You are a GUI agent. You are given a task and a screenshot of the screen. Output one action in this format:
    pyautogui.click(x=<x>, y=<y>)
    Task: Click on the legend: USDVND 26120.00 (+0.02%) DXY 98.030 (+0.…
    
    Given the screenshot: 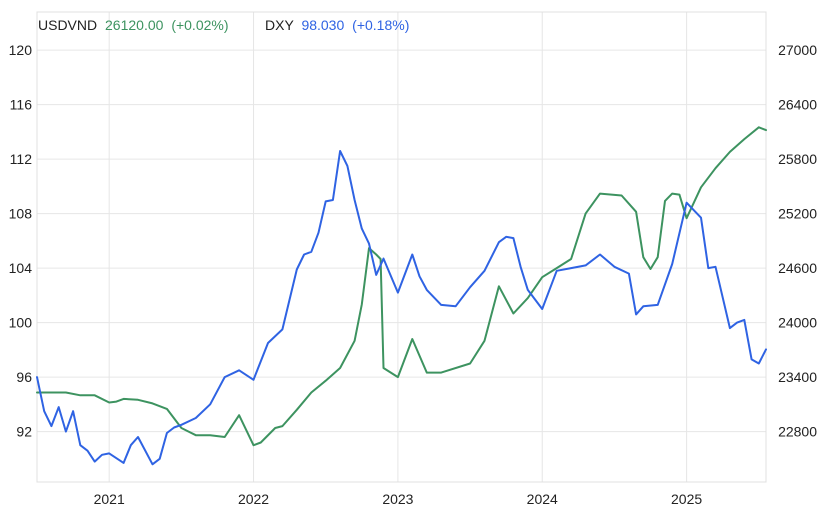 What is the action you would take?
    pyautogui.click(x=223, y=25)
    